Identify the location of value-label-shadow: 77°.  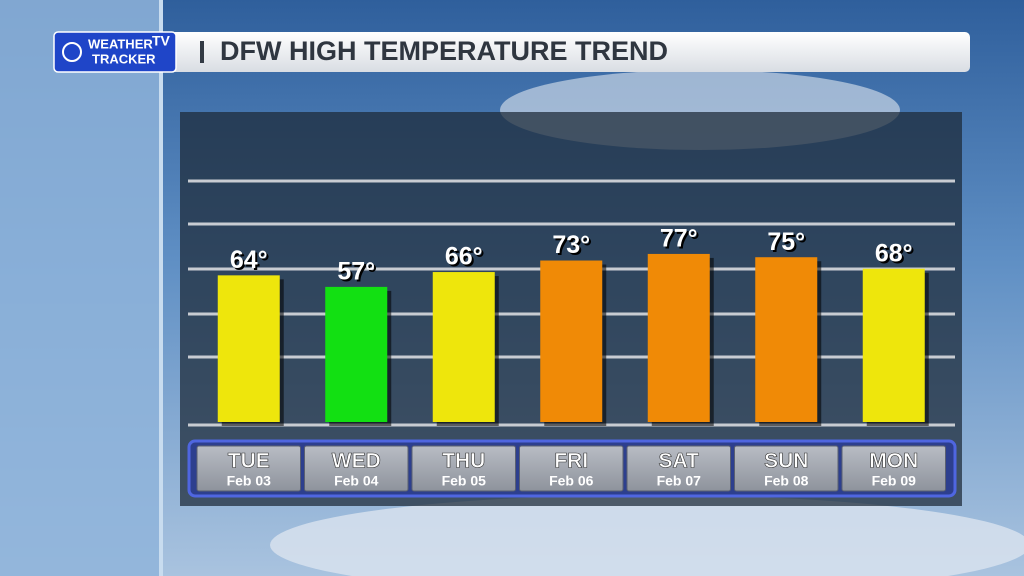
(681, 241).